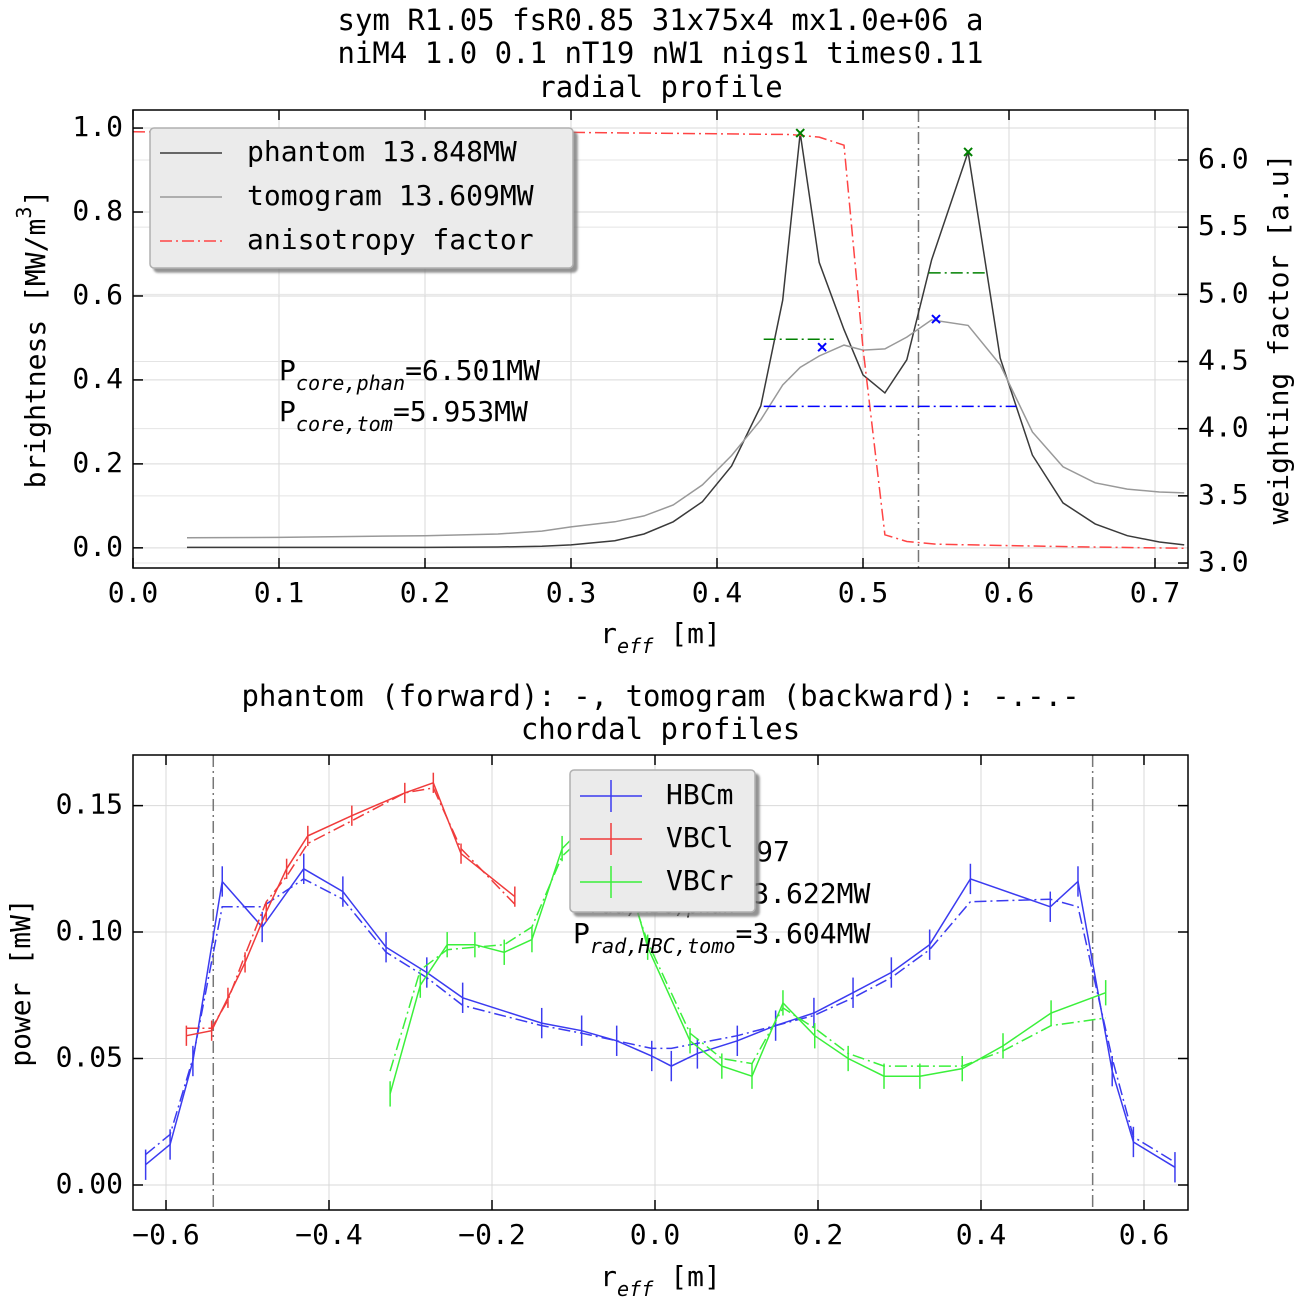  I want to click on x-tick-label: −0.4, so click(328, 1234).